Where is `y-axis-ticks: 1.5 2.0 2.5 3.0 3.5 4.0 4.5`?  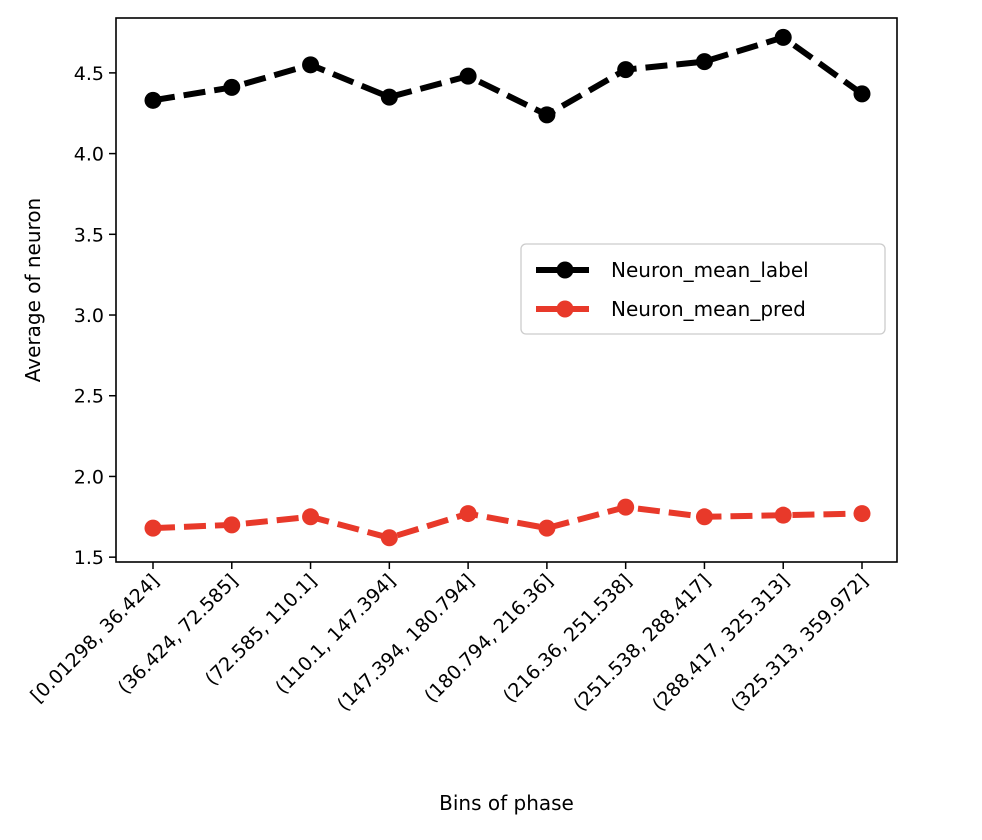 y-axis-ticks: 1.5 2.0 2.5 3.0 3.5 4.0 4.5 is located at coordinates (95, 316).